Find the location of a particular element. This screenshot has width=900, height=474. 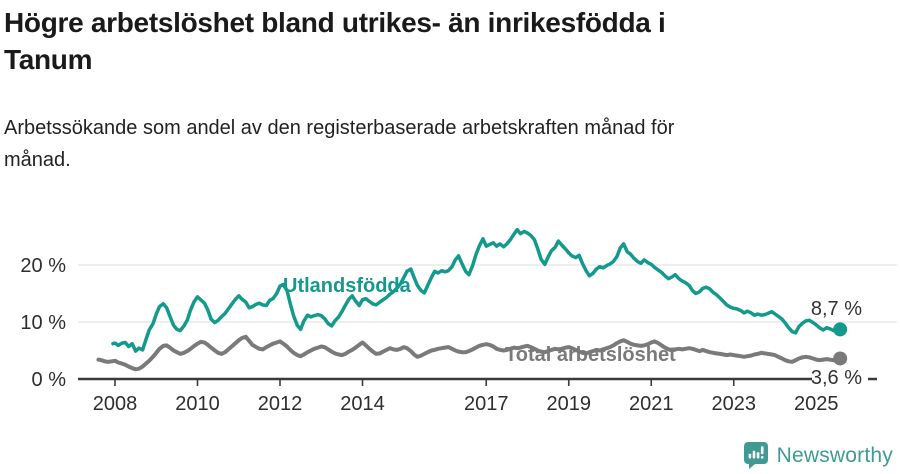

x-tick-label: 2017 is located at coordinates (486, 404).